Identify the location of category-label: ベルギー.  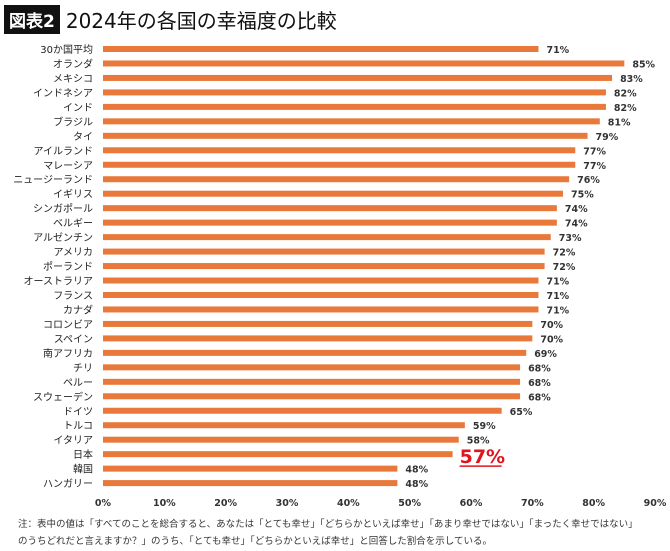
(73, 224).